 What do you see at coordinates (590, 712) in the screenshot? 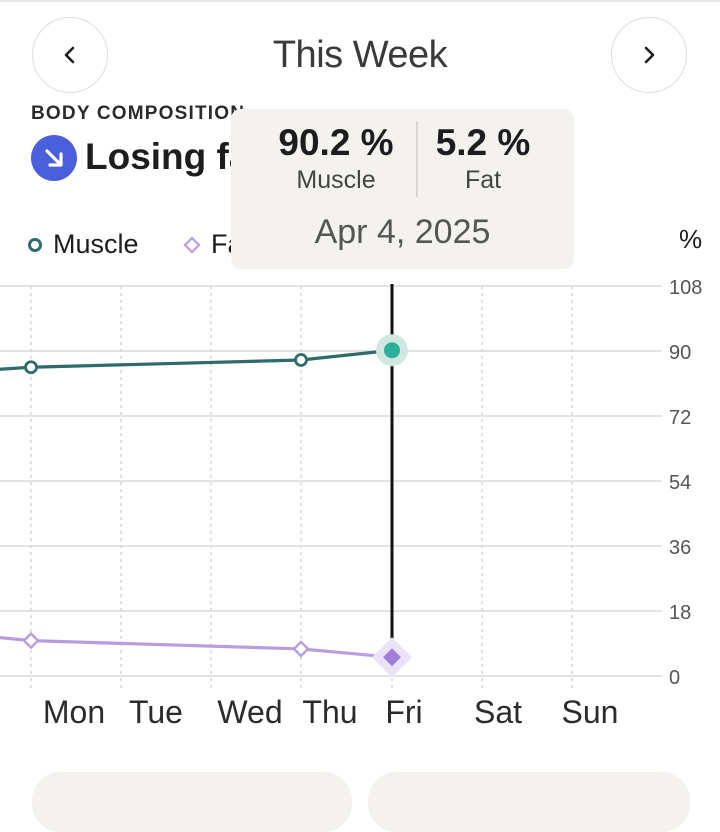
I see `x-tick-label-sun: Sun` at bounding box center [590, 712].